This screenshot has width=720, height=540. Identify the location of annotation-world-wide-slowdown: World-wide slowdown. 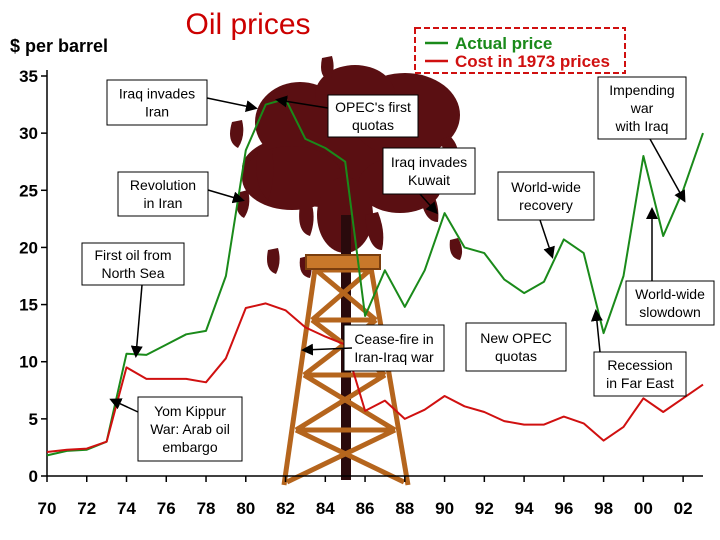
(670, 266).